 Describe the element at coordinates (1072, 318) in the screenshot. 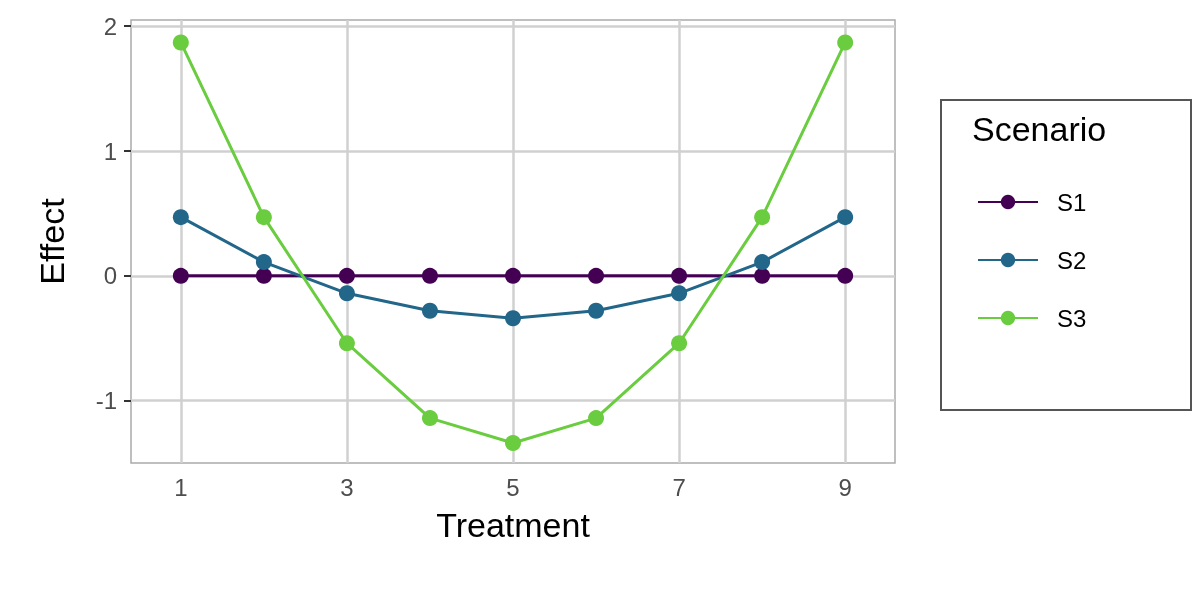

I see `legend-label: S3` at that location.